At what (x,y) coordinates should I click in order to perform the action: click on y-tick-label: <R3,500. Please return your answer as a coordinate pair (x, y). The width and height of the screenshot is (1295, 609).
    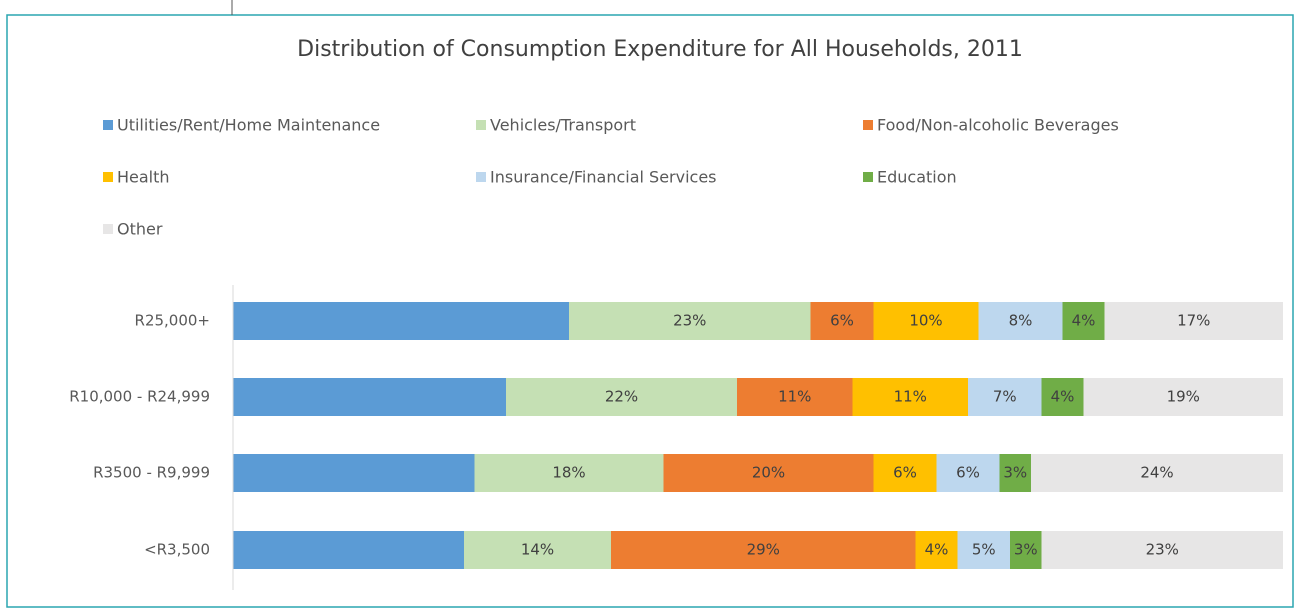
    Looking at the image, I should click on (177, 550).